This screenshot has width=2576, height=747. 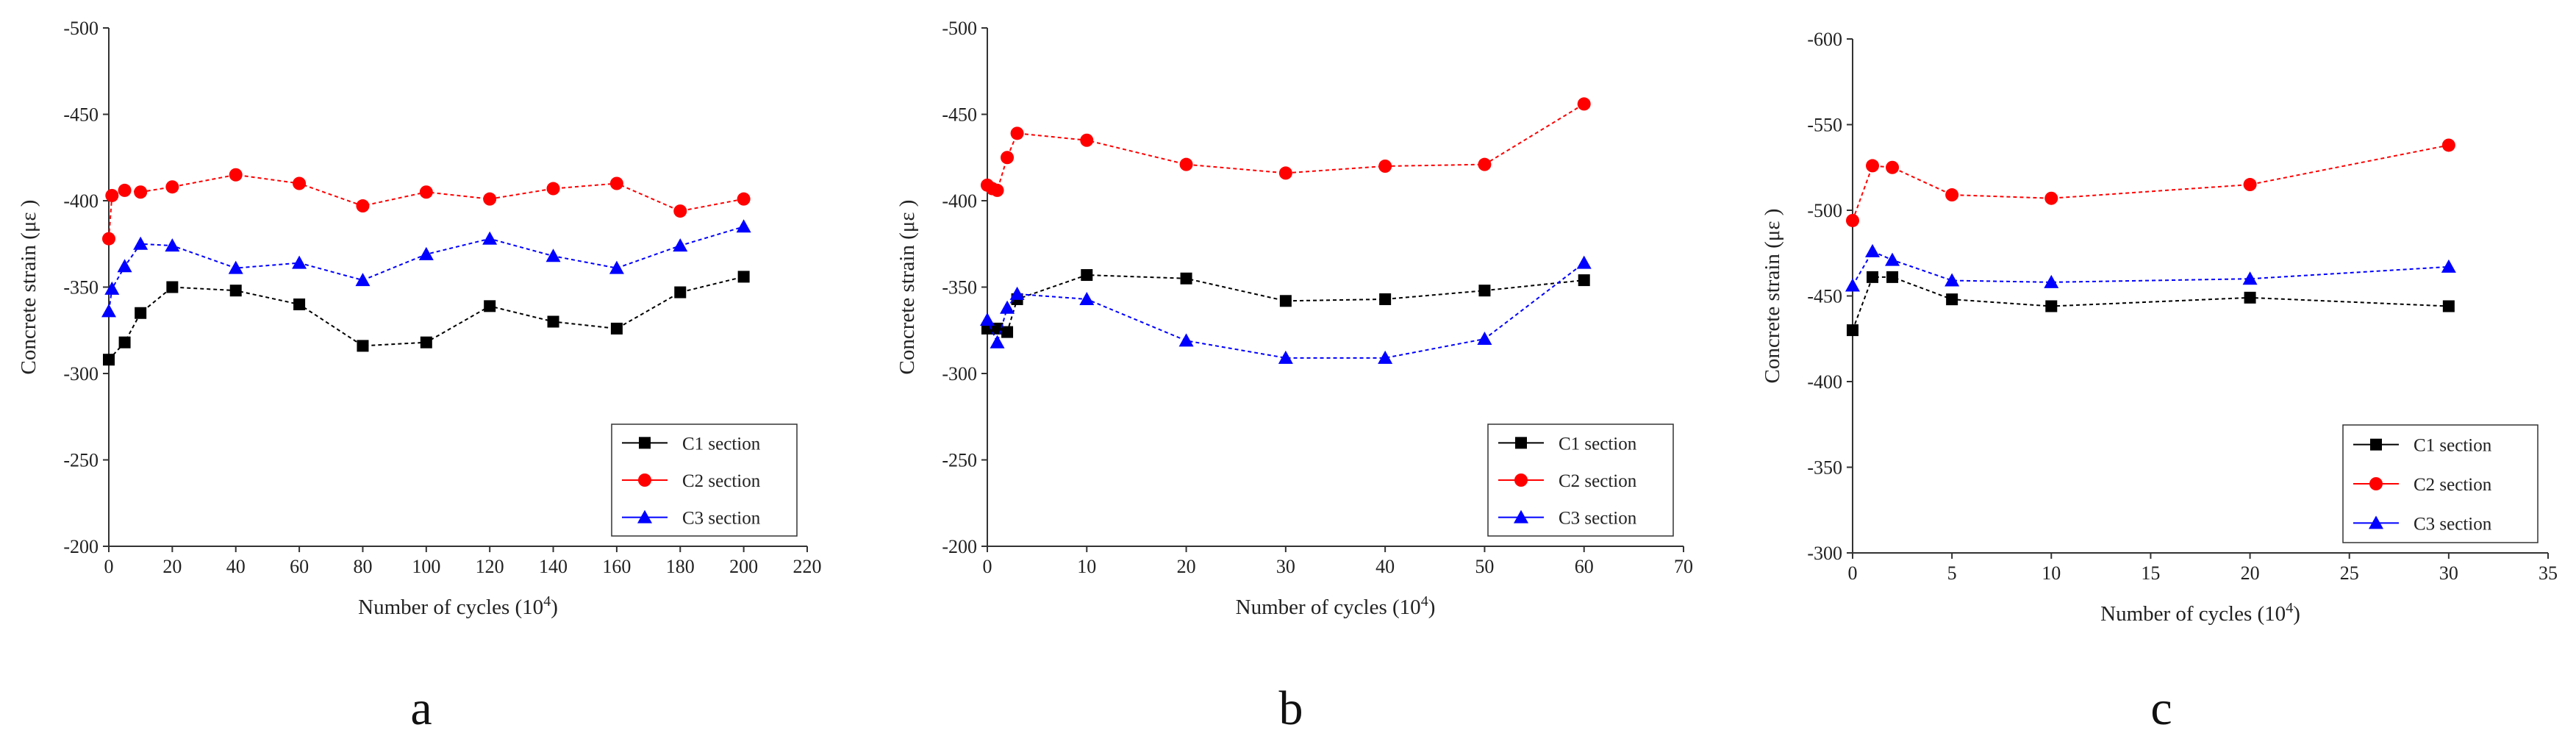 What do you see at coordinates (553, 566) in the screenshot?
I see `x-tick-label: 140` at bounding box center [553, 566].